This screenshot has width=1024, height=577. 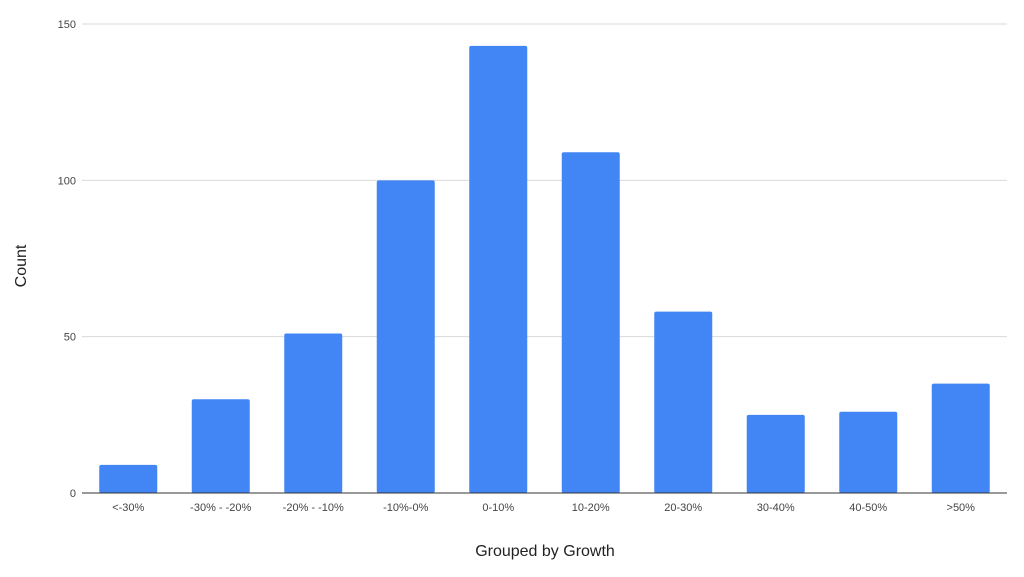 I want to click on x-axis-title: Grouped by Growth, so click(x=545, y=551).